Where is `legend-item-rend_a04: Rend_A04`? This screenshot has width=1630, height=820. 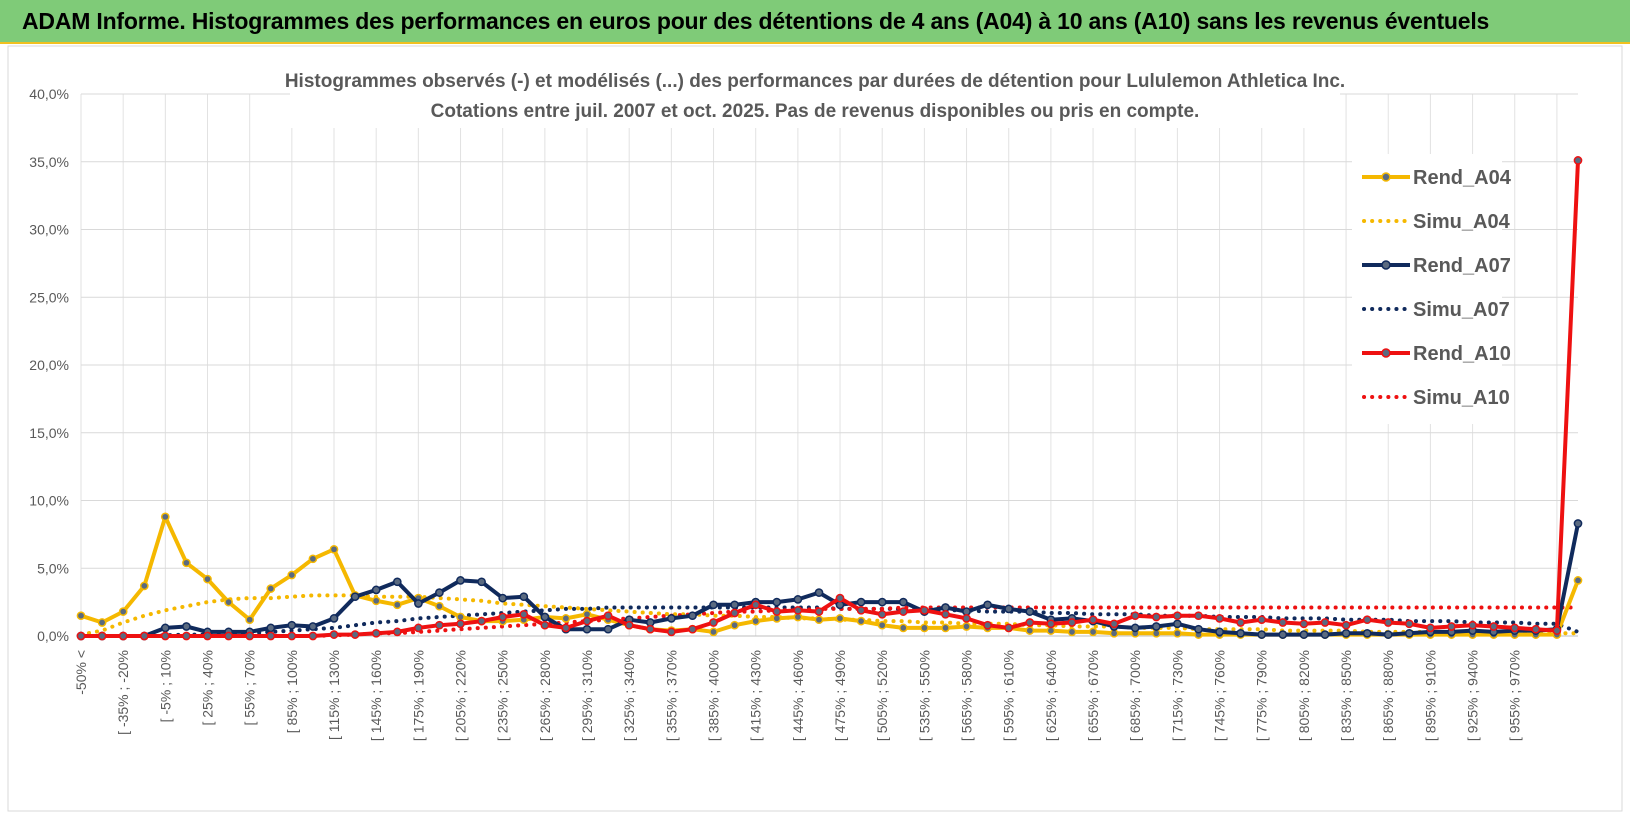 legend-item-rend_a04: Rend_A04 is located at coordinates (1437, 178).